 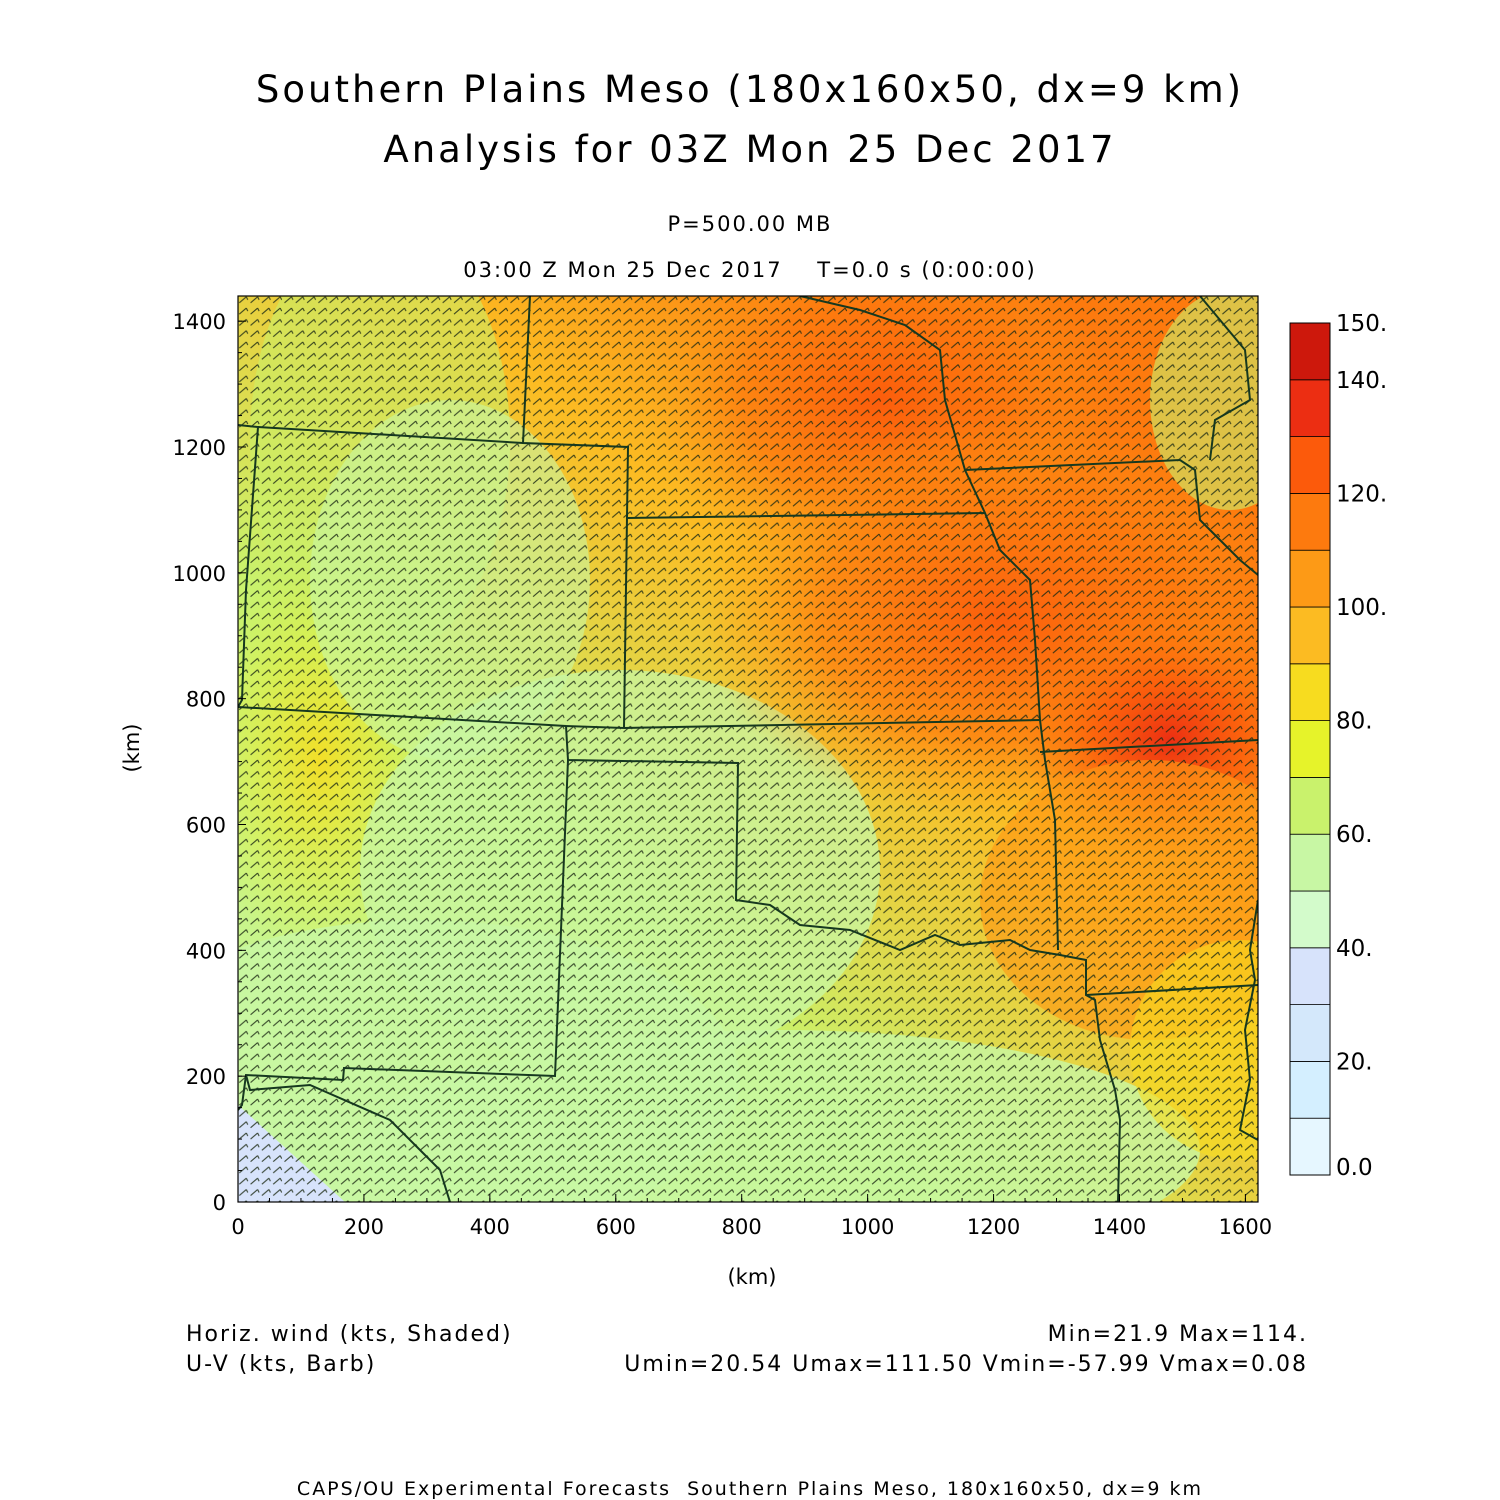 I want to click on barb-field-caption: U-V (kts, Barb), so click(x=281, y=1364).